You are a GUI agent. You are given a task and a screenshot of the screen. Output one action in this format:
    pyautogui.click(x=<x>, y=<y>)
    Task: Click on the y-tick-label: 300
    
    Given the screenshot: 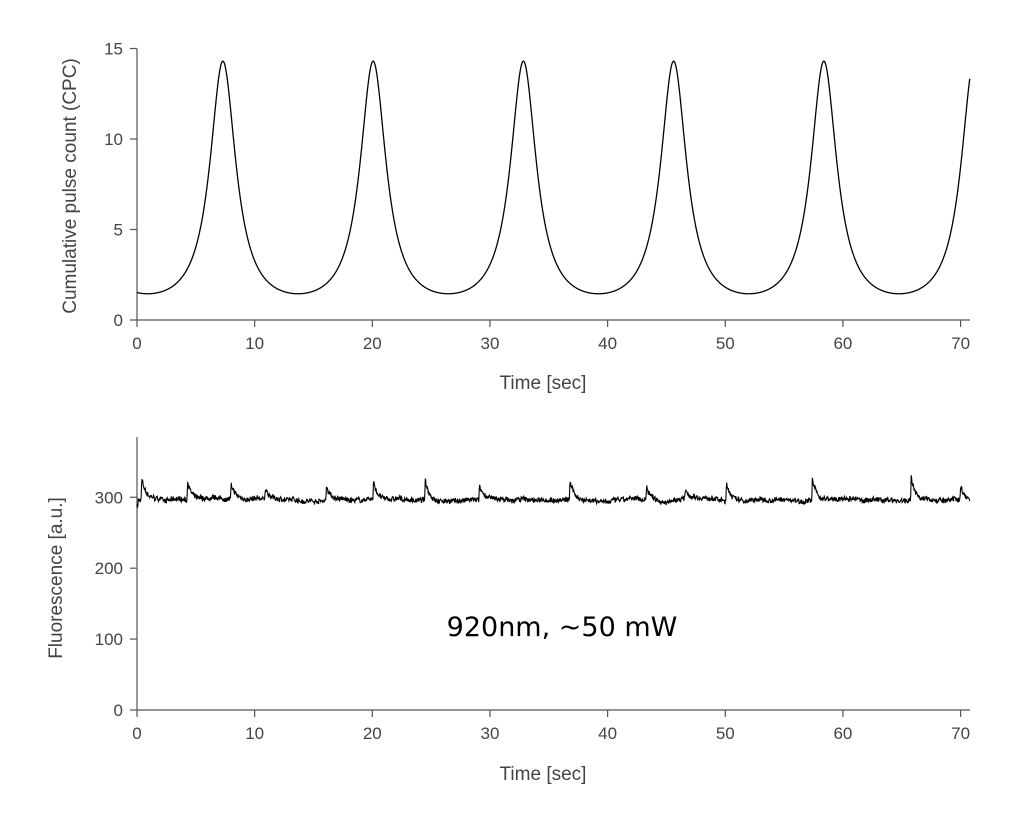 What is the action you would take?
    pyautogui.click(x=109, y=497)
    